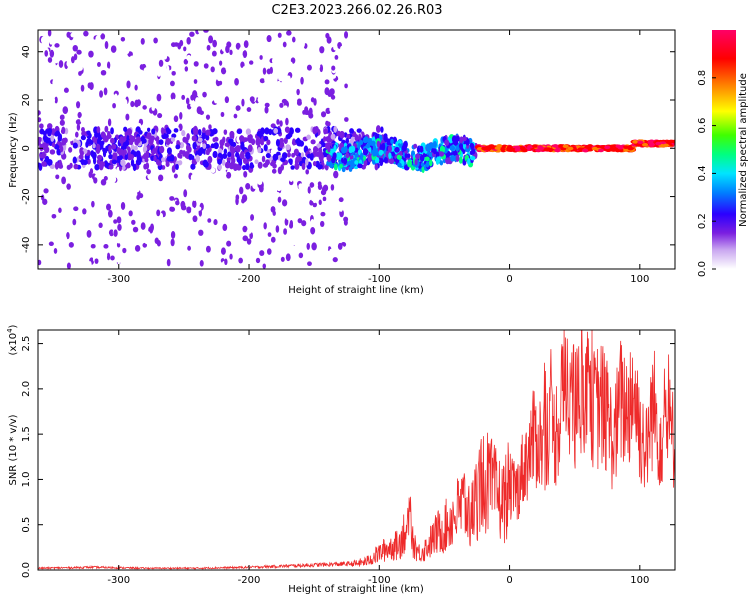 The width and height of the screenshot is (750, 600). I want to click on x-tick-label: 100, so click(639, 580).